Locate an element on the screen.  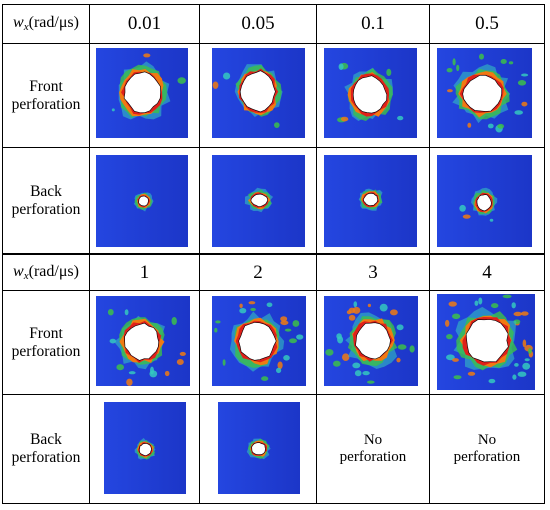
table-border-bottom is located at coordinates (273, 503).